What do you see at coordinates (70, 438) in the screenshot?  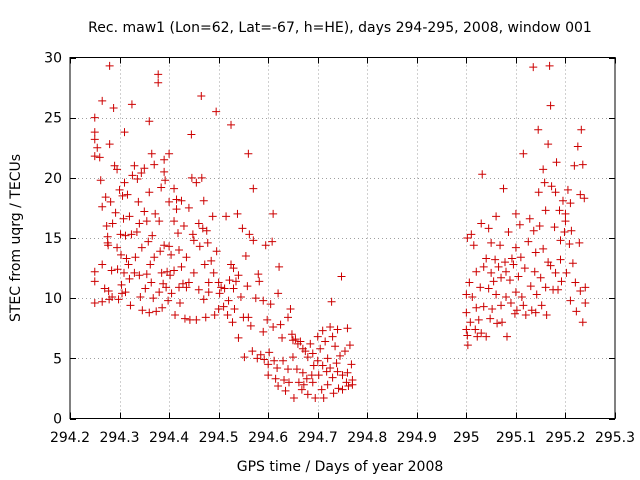 I see `x-tick-label: 294.2` at bounding box center [70, 438].